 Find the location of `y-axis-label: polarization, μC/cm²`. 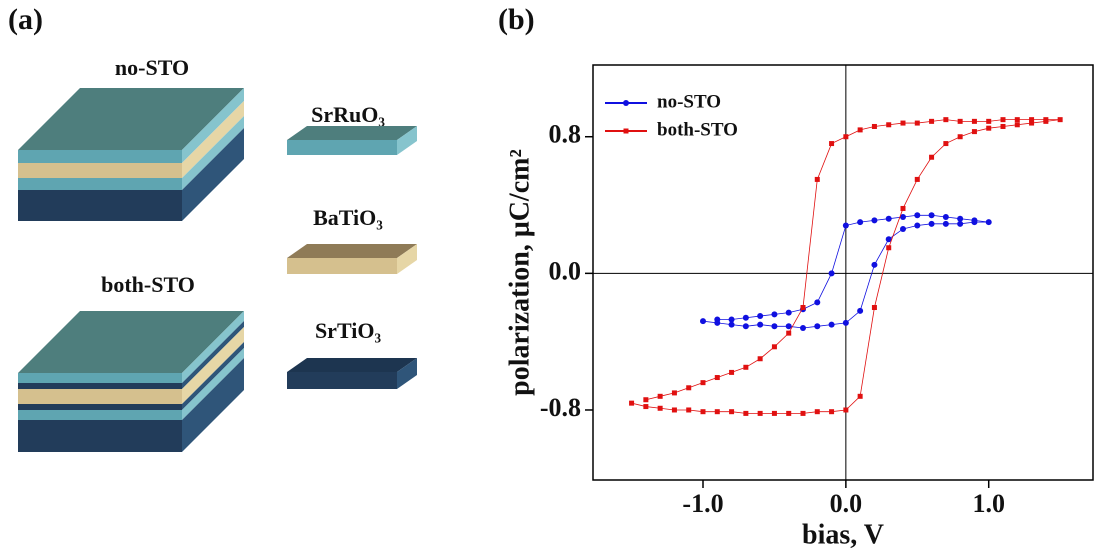

y-axis-label: polarization, μC/cm² is located at coordinates (519, 272).